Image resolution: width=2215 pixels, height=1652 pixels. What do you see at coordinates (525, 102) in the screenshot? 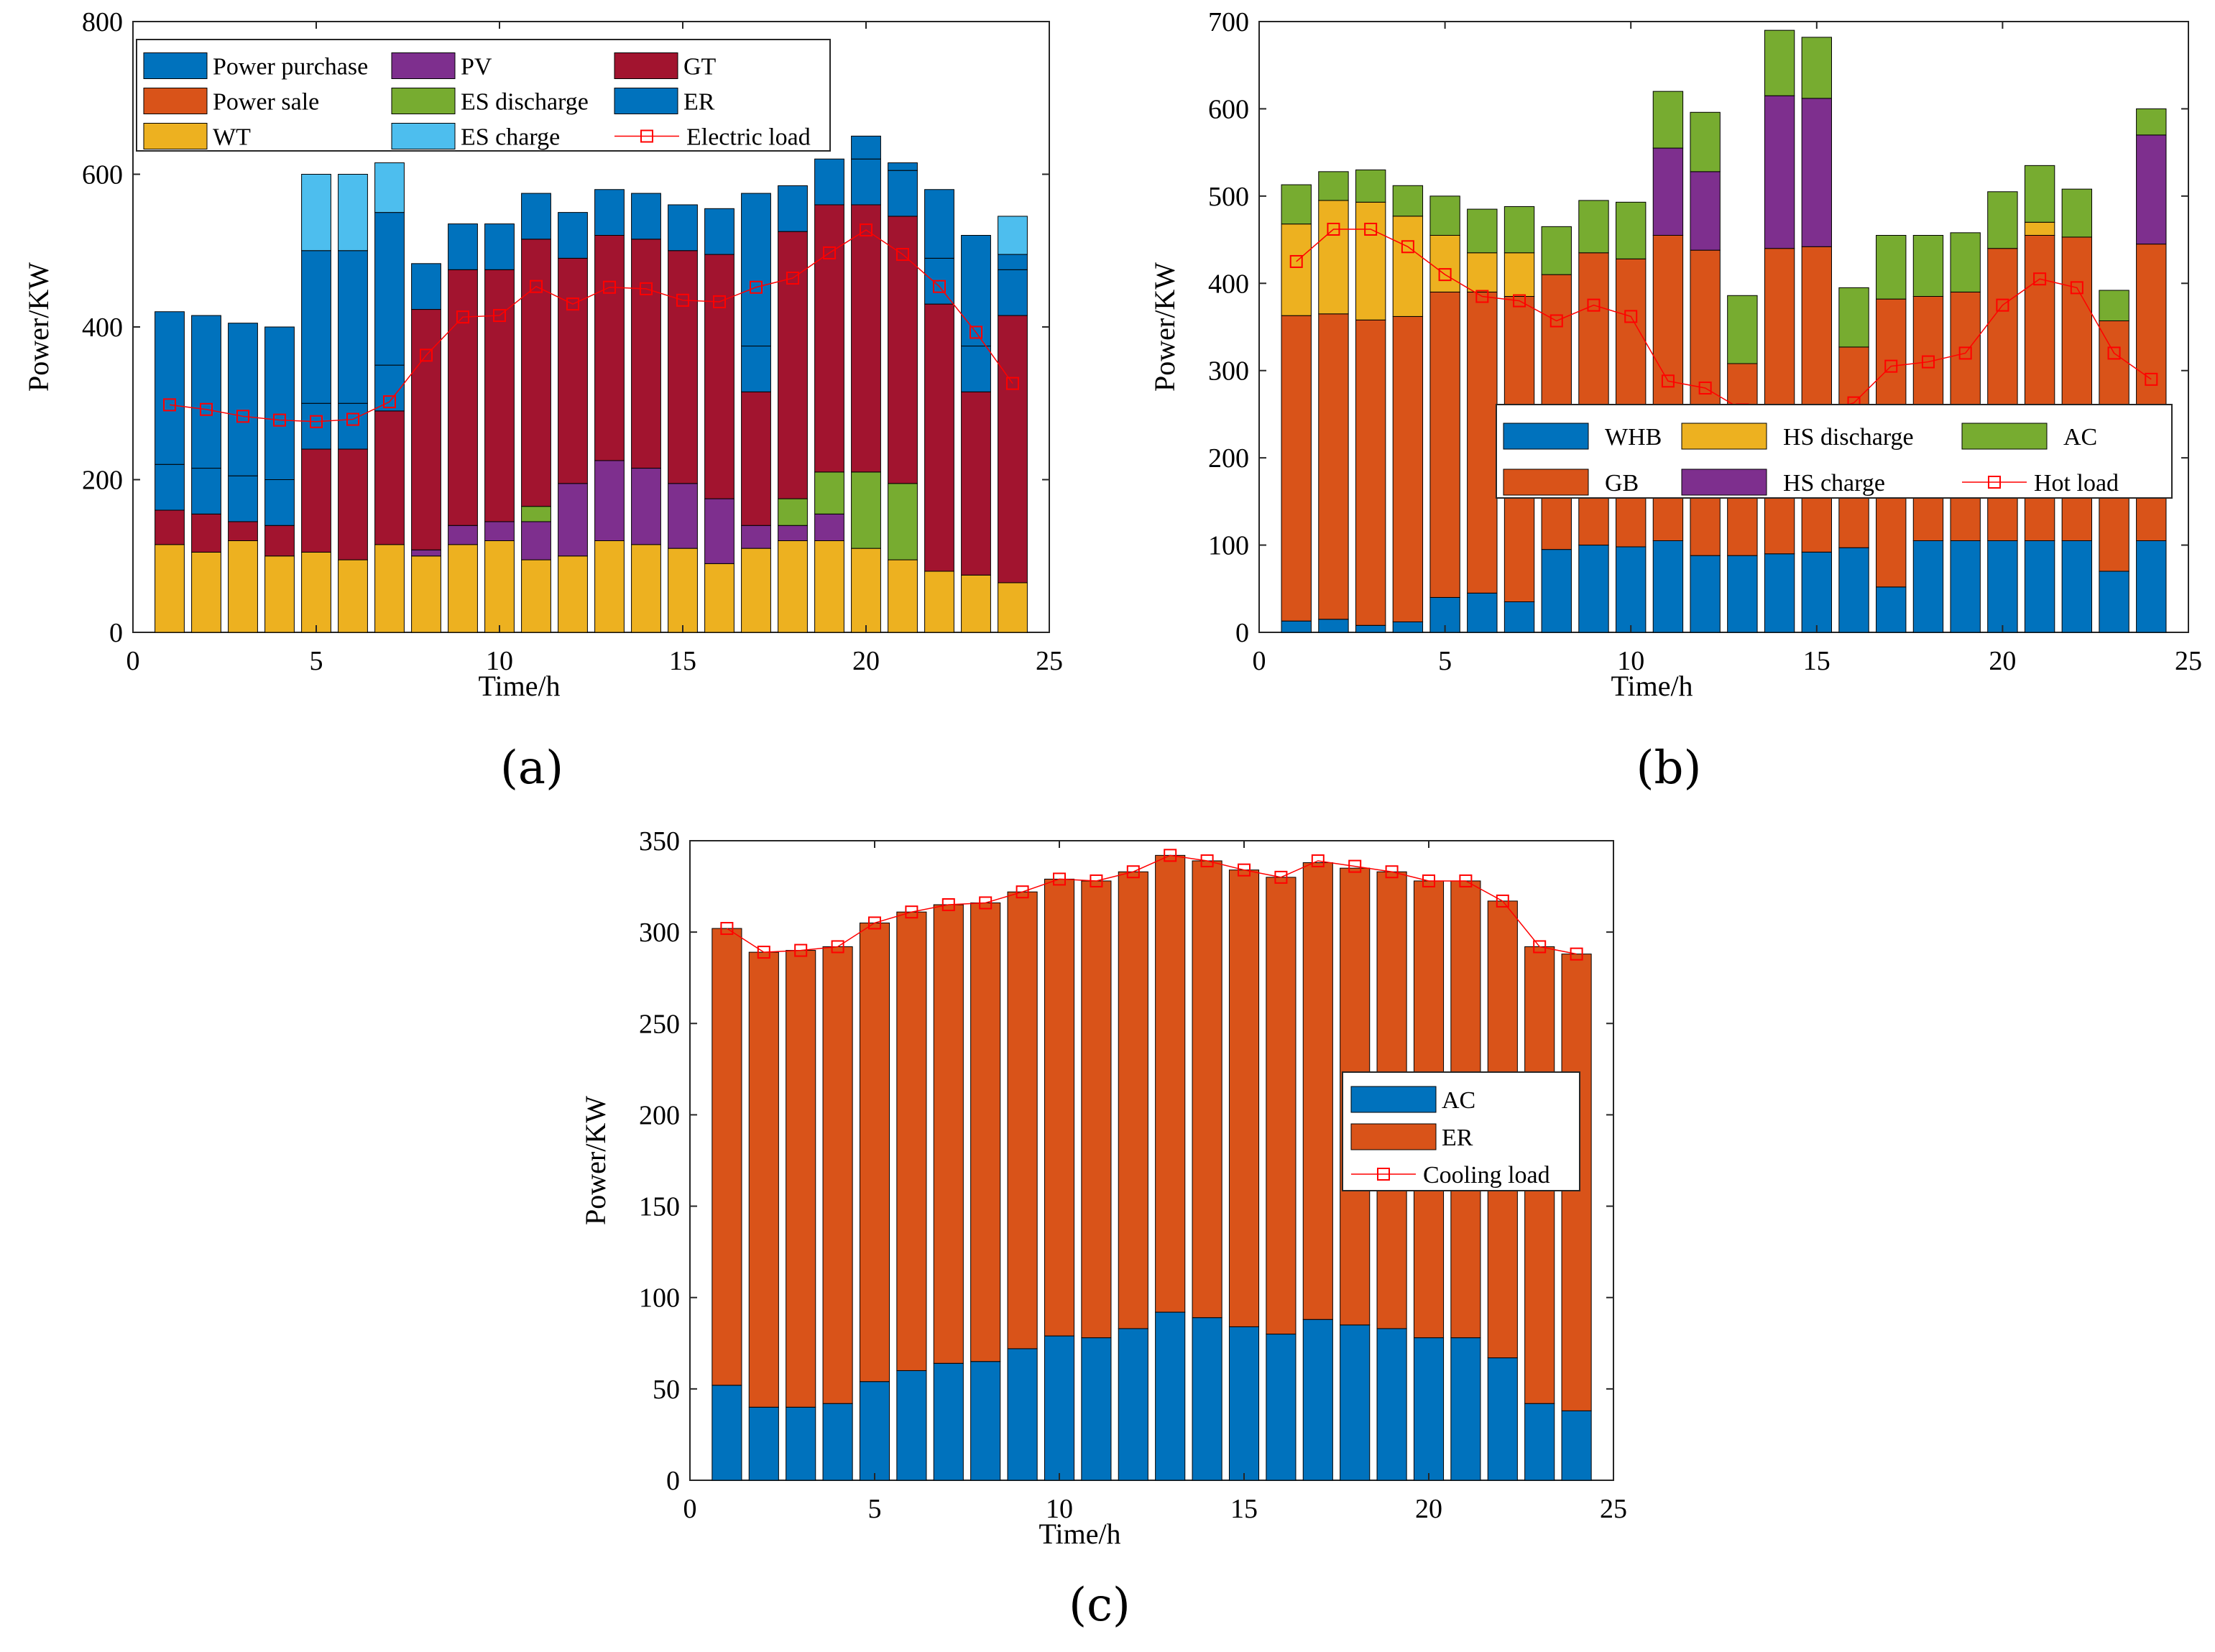
I see `legend-label: ES discharge` at bounding box center [525, 102].